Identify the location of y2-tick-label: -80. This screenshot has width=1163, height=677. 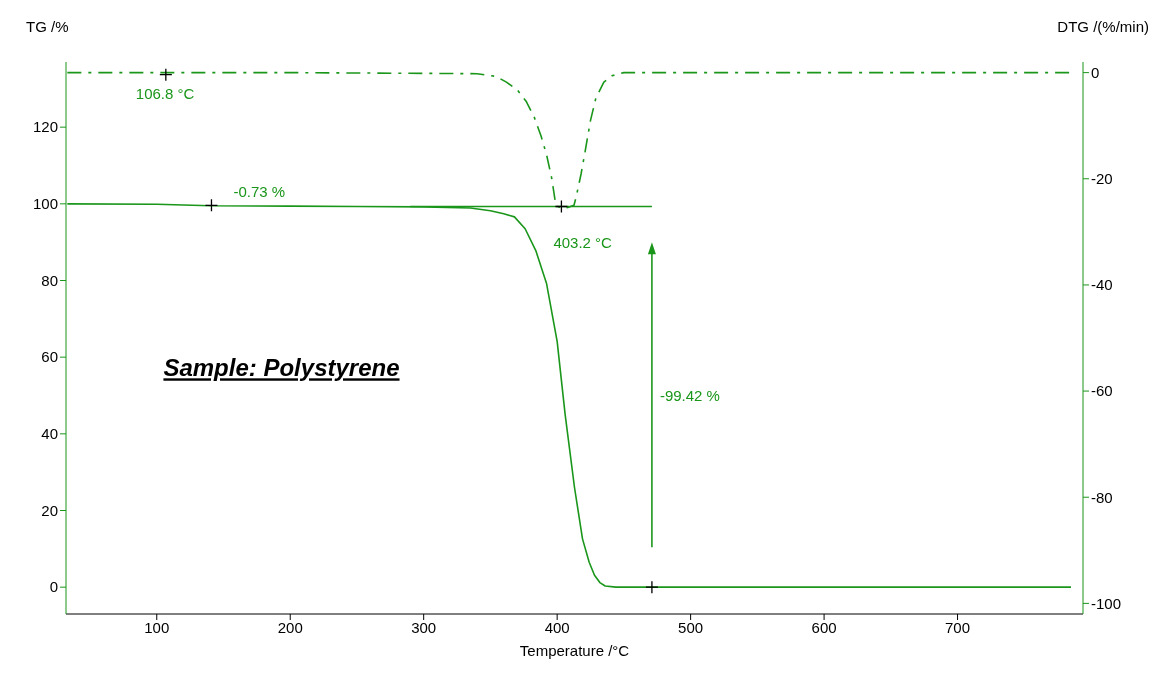
(1102, 497).